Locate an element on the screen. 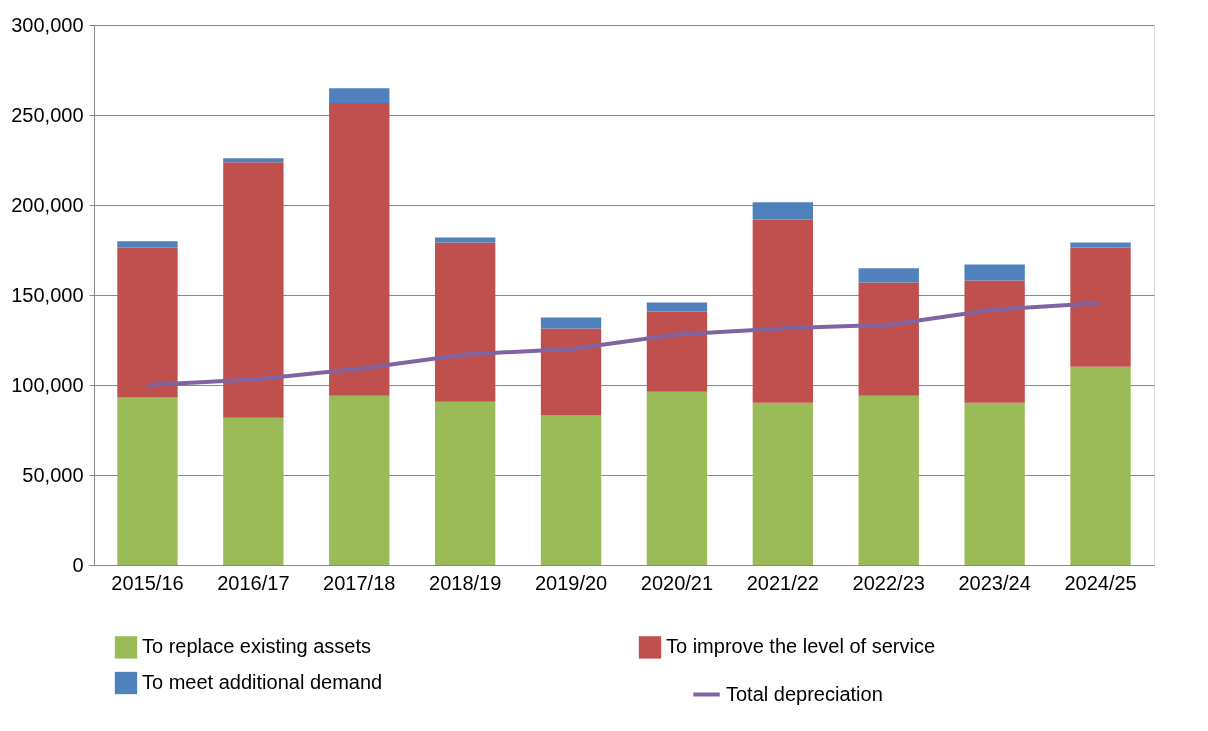 The width and height of the screenshot is (1208, 731). legend-label: To replace existing assets is located at coordinates (257, 646).